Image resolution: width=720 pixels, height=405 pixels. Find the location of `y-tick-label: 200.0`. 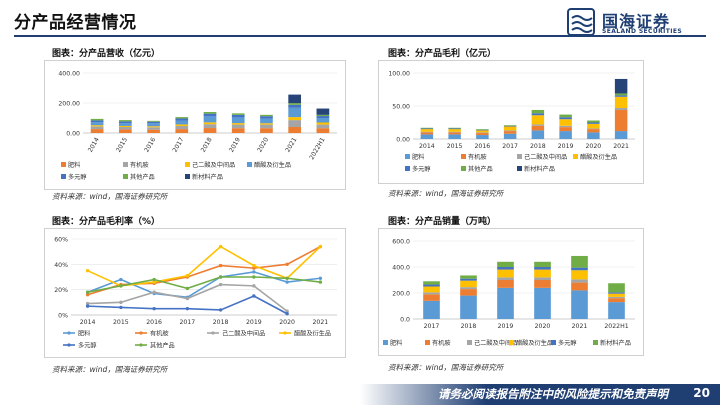

y-tick-label: 200.0 is located at coordinates (401, 294).